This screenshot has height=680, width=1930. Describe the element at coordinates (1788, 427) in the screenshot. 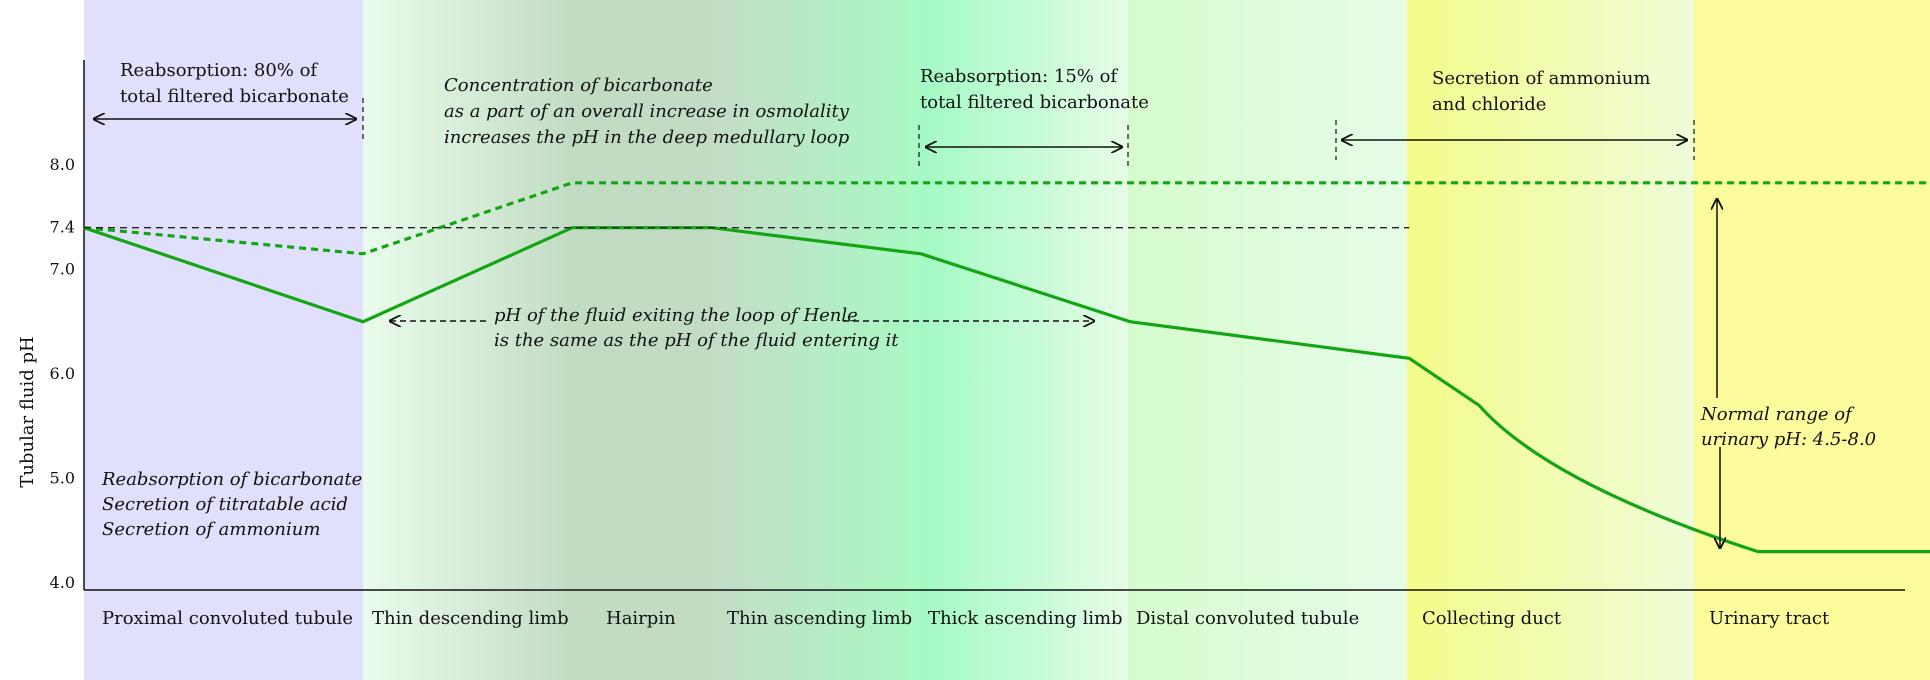

I see `normal-range-label: Normal range of urinary pH: 4.5-8.0` at that location.